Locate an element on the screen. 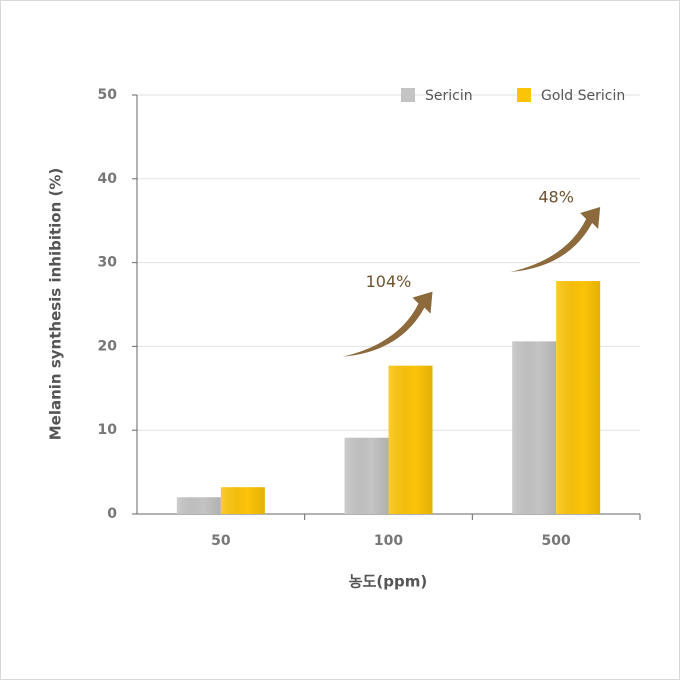 This screenshot has width=680, height=684. y-tick-label: 10 is located at coordinates (108, 430).